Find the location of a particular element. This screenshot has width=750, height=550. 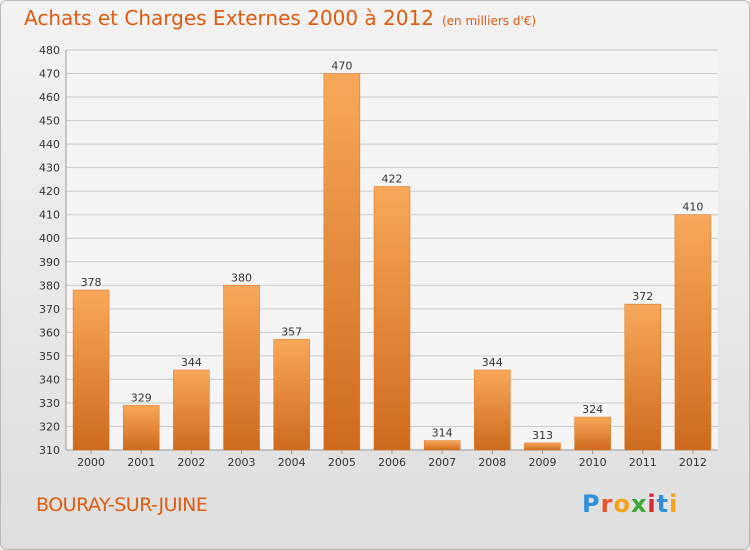

y-tick-label: 420 is located at coordinates (49, 191).